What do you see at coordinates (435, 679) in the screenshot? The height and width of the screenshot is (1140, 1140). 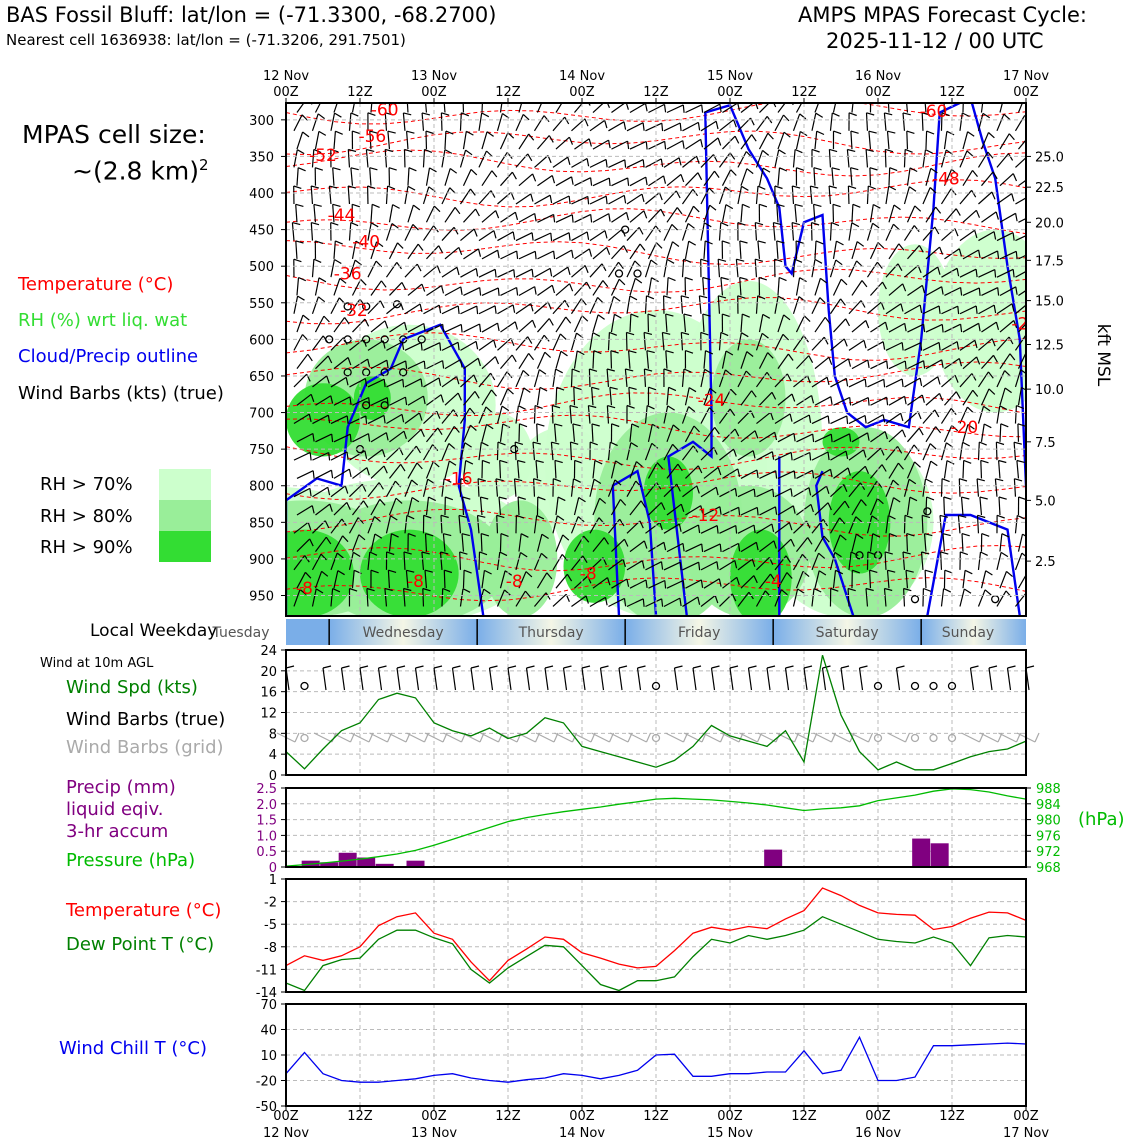 I see `wind-barb-true` at bounding box center [435, 679].